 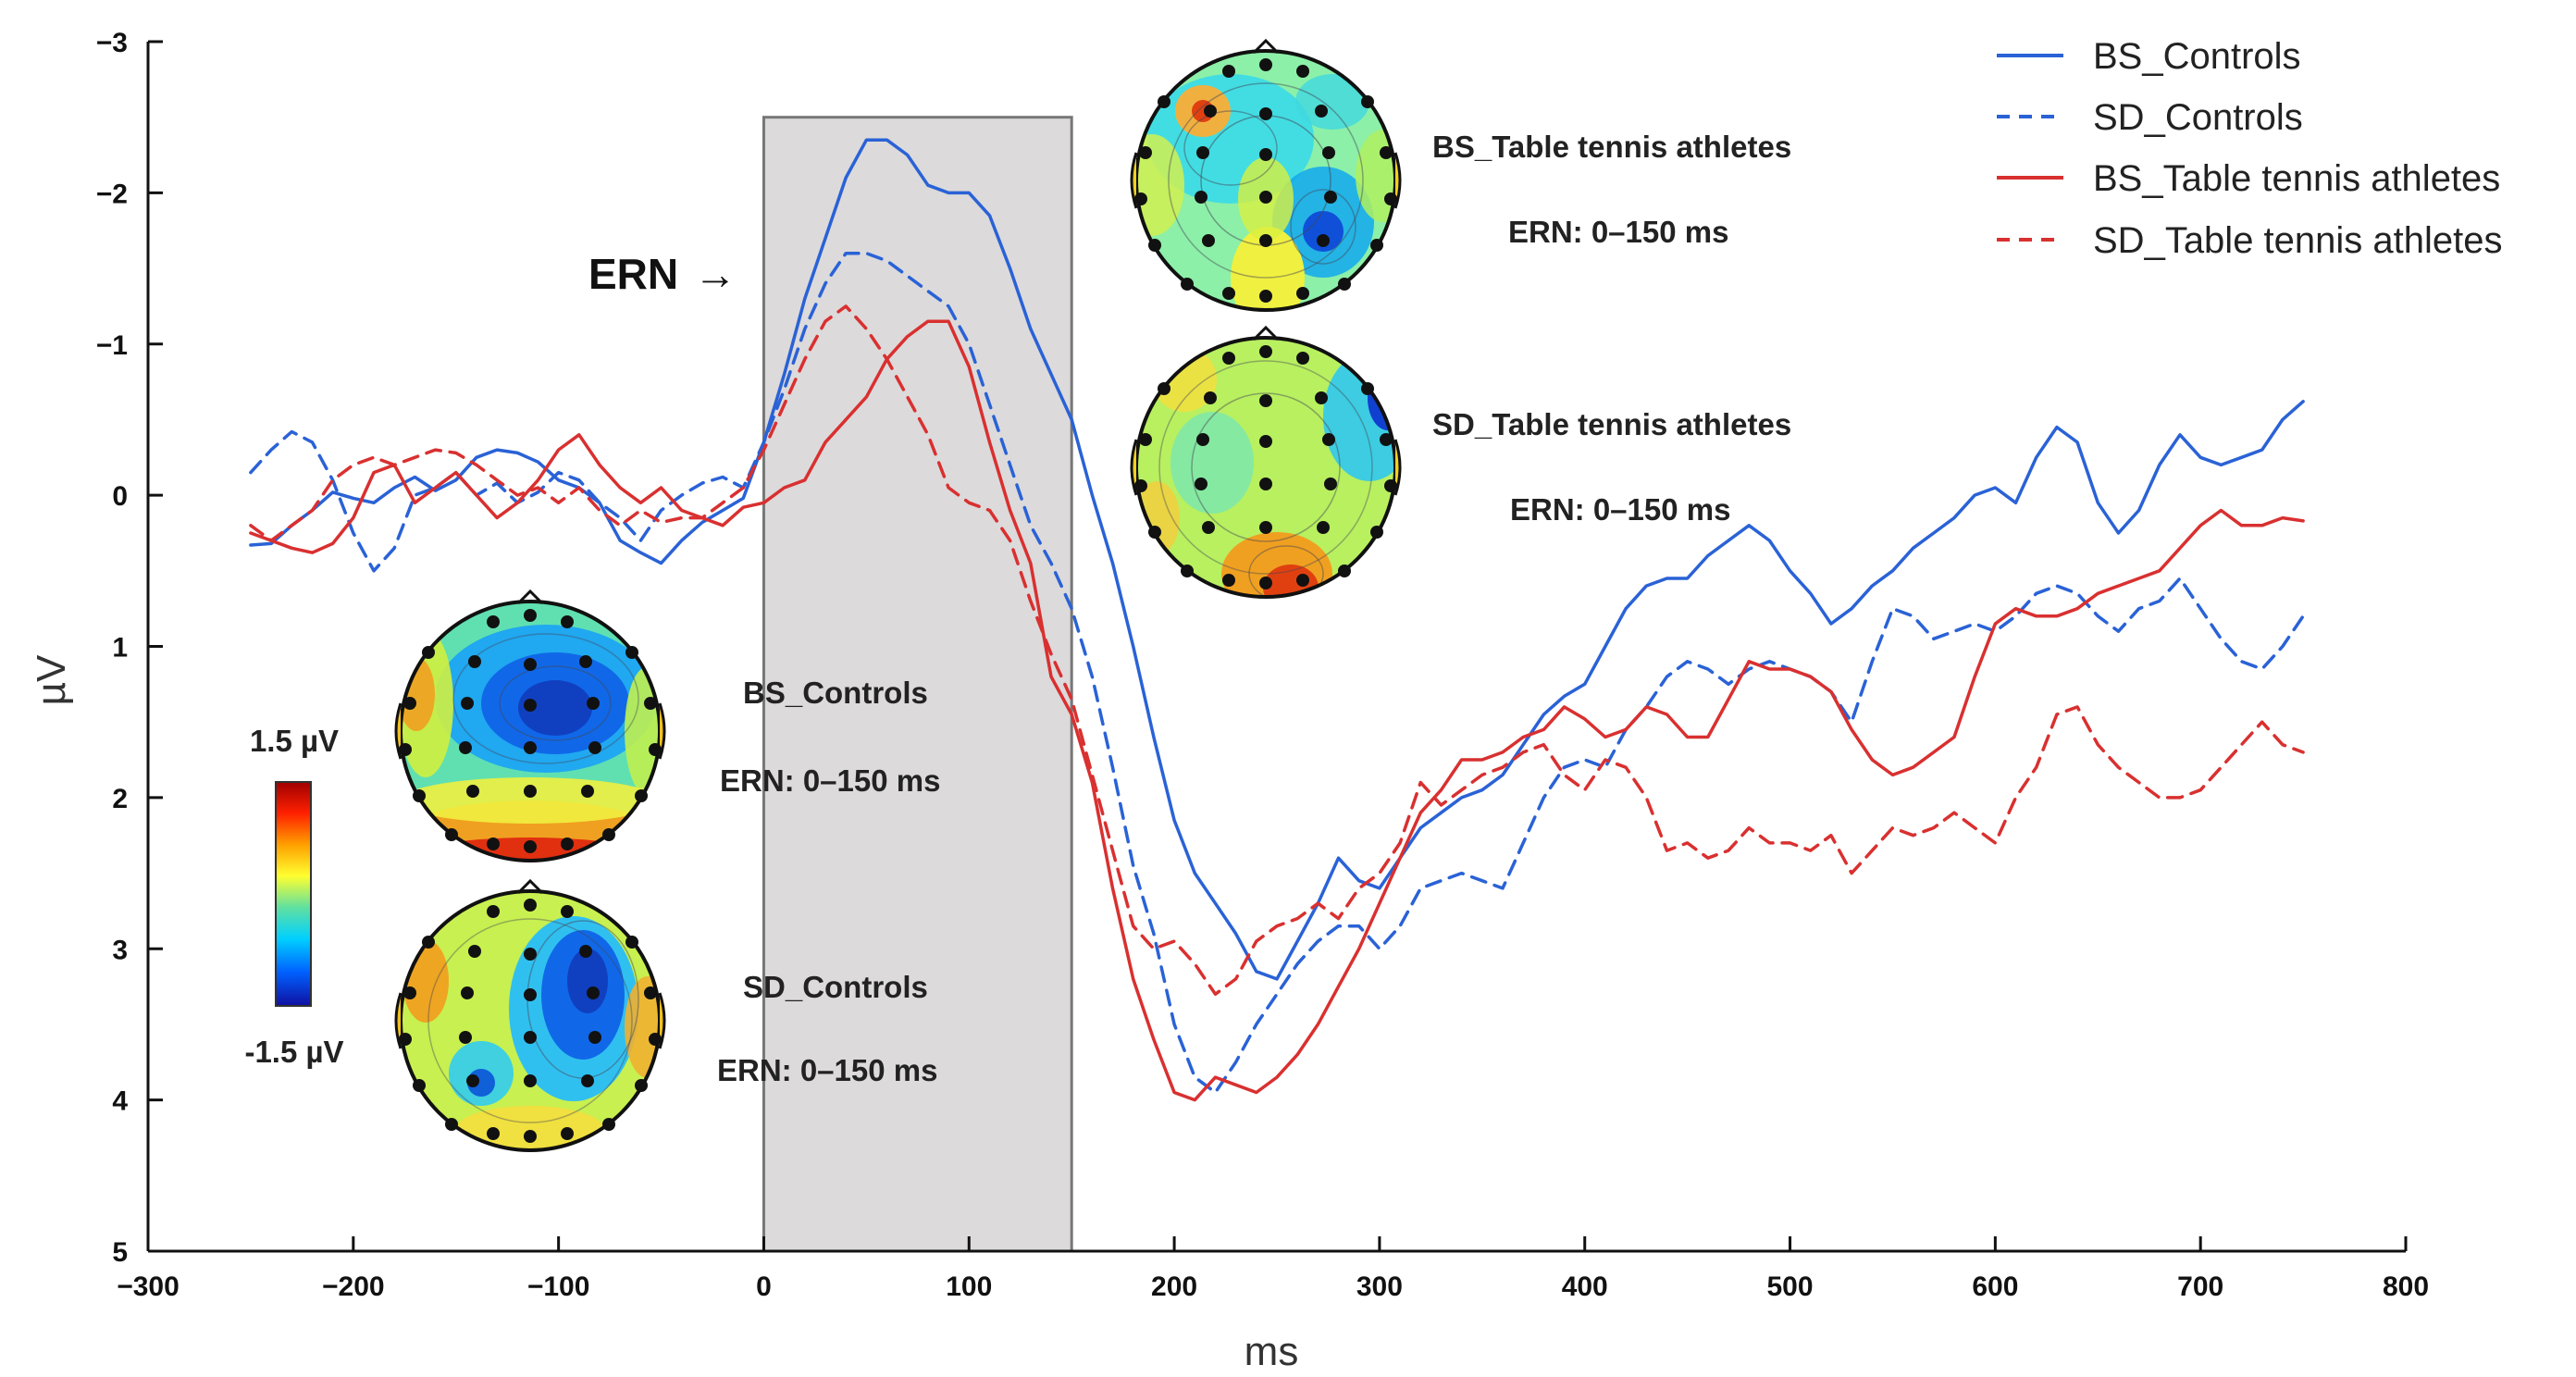 I want to click on y-tick-label: 3, so click(x=120, y=950).